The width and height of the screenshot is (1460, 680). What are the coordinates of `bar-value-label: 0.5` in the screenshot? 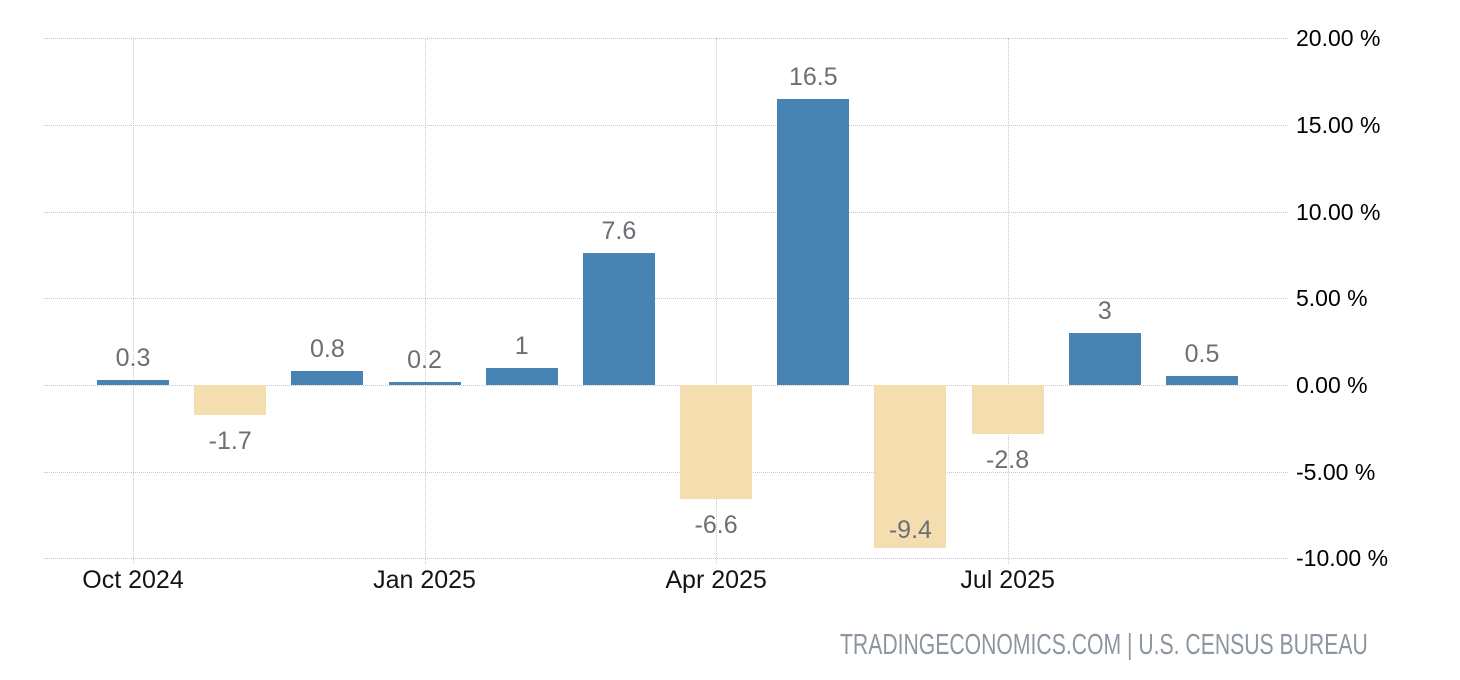 It's located at (1202, 354).